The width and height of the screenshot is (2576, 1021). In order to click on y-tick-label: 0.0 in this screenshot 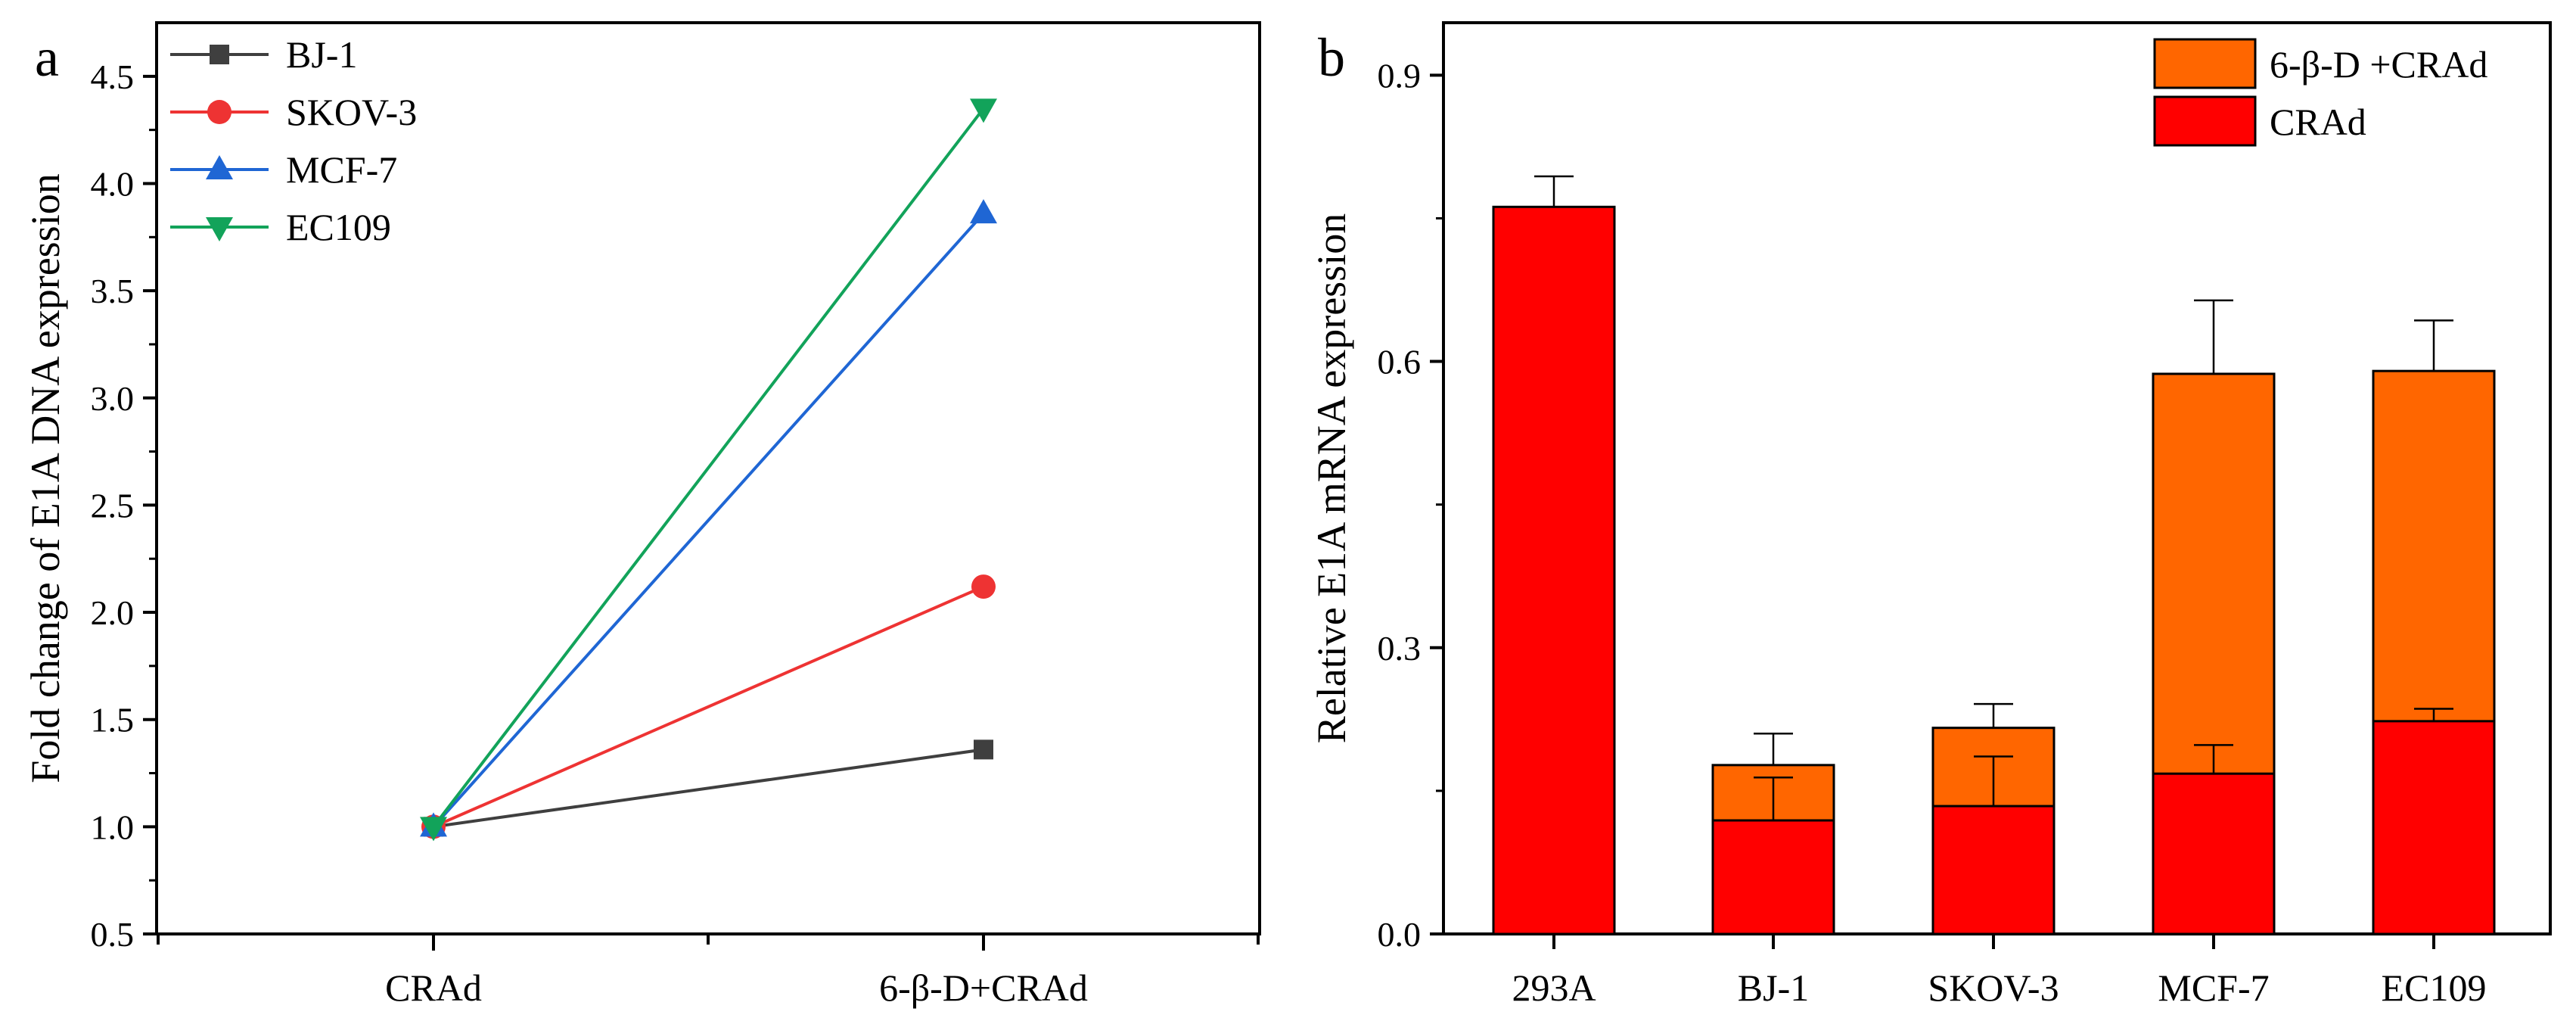, I will do `click(1400, 934)`.